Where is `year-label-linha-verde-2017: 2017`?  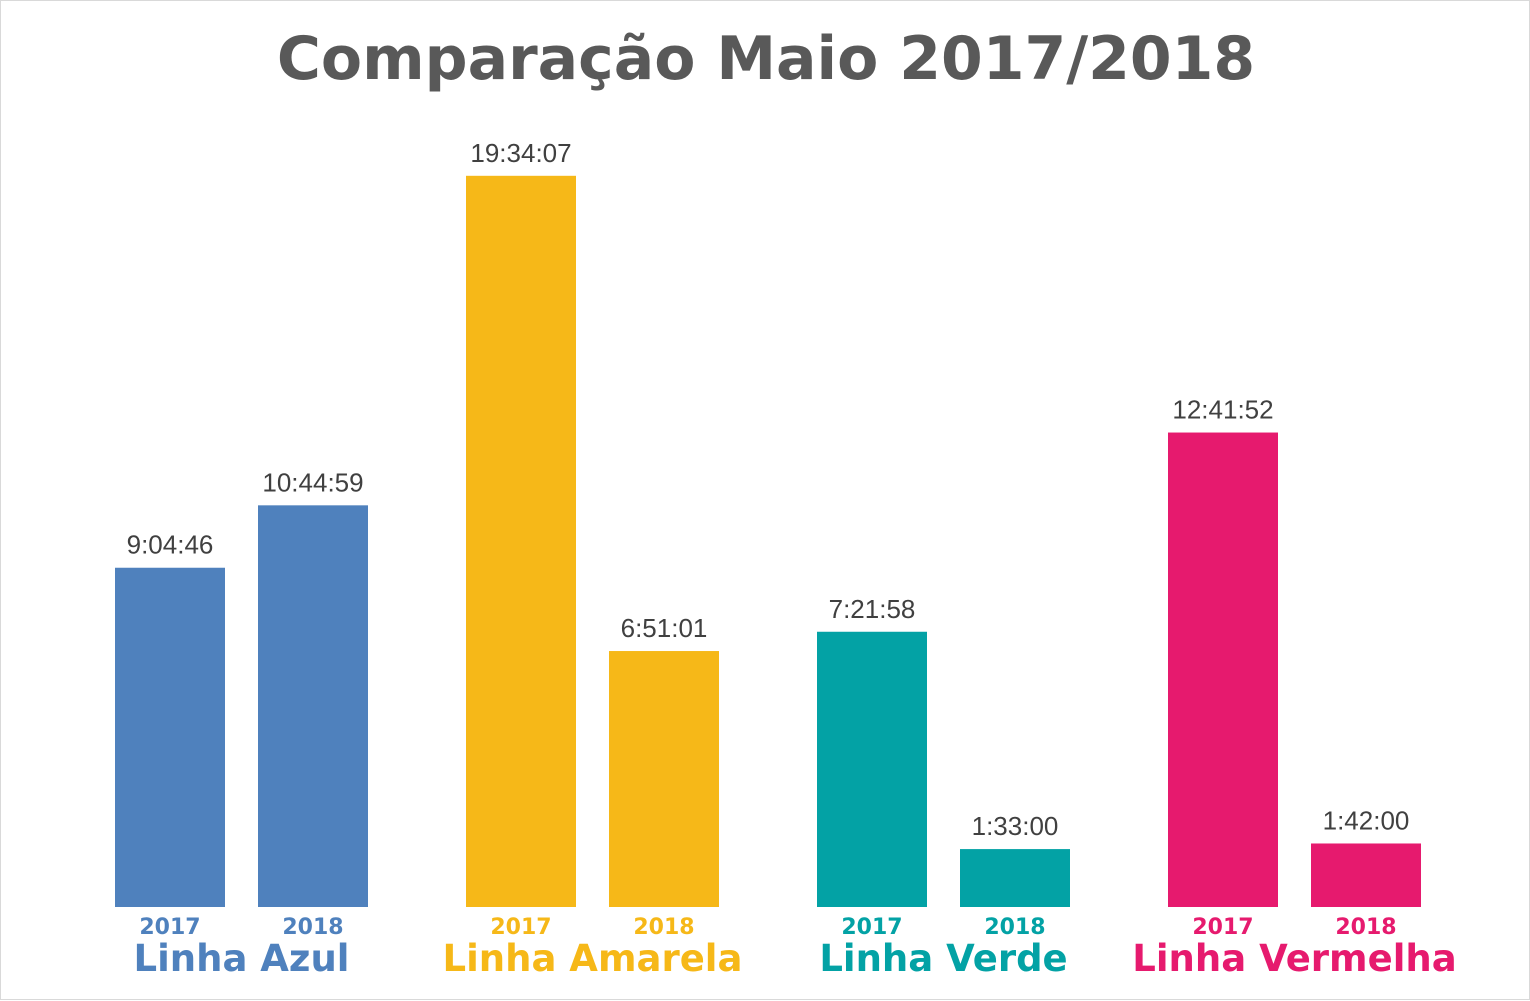
year-label-linha-verde-2017: 2017 is located at coordinates (871, 927).